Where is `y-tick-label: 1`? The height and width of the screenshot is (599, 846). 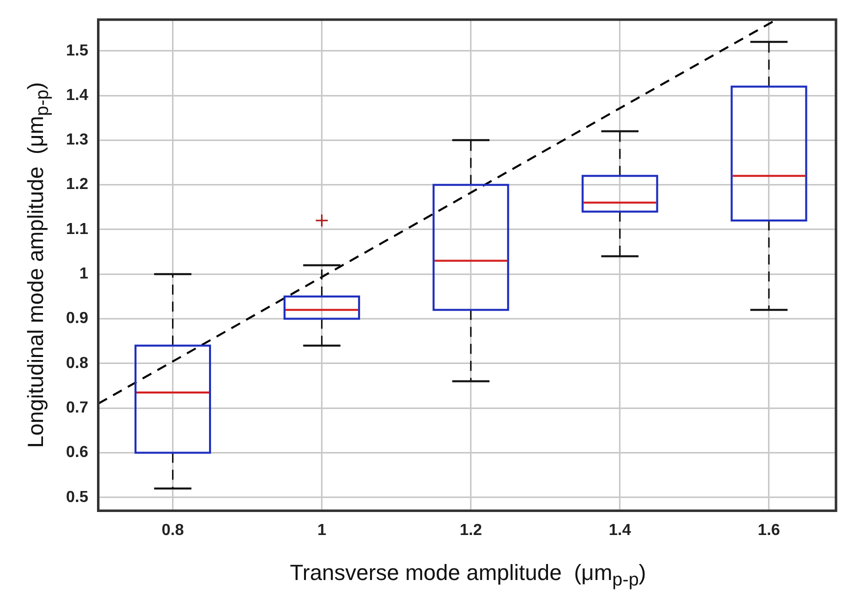 y-tick-label: 1 is located at coordinates (83, 274).